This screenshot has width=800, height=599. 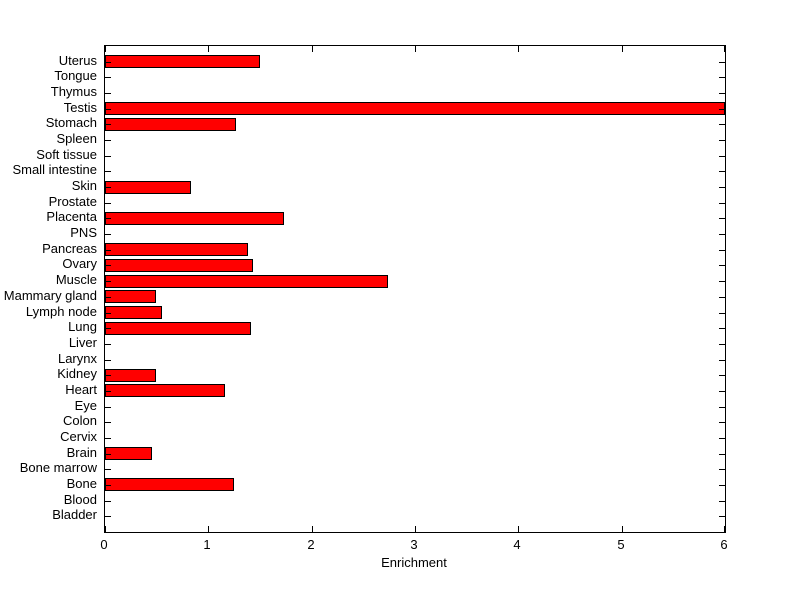 What do you see at coordinates (108, 171) in the screenshot?
I see `y-tick-left-small-intestine` at bounding box center [108, 171].